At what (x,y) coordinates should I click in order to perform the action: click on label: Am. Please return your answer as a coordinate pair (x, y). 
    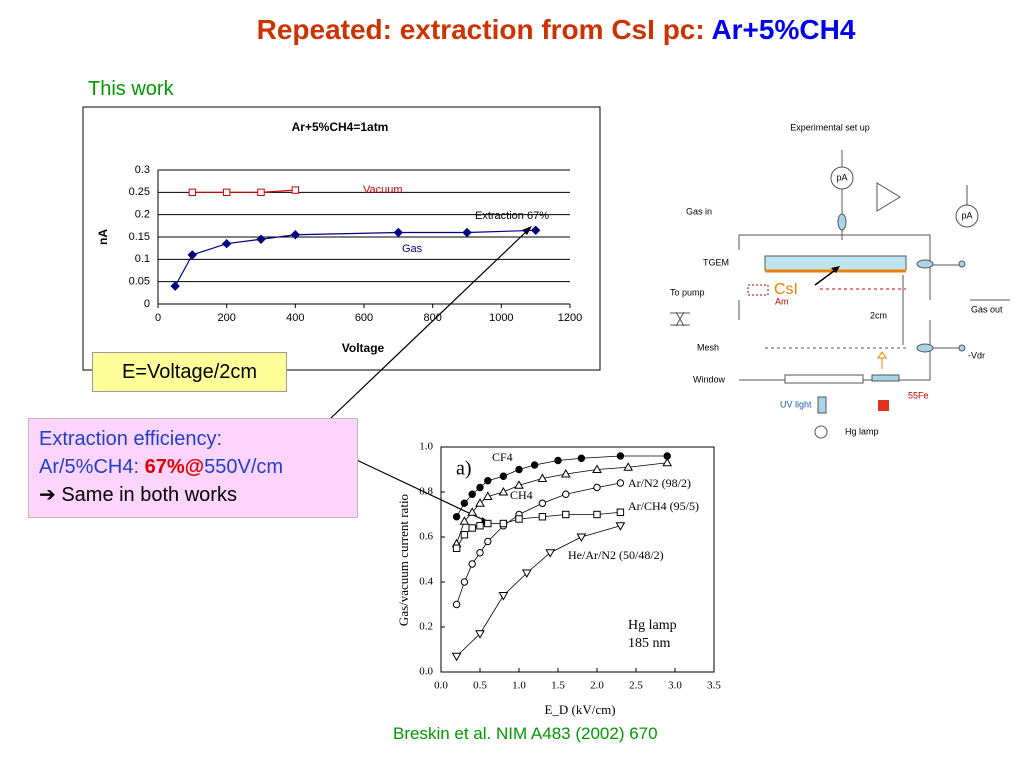
    Looking at the image, I should click on (782, 301).